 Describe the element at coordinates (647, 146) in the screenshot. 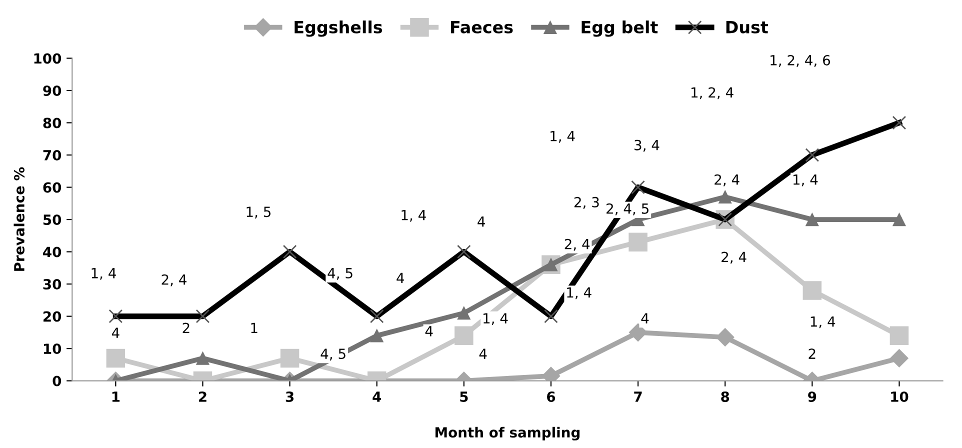

I see `annotation: 3, 4` at that location.